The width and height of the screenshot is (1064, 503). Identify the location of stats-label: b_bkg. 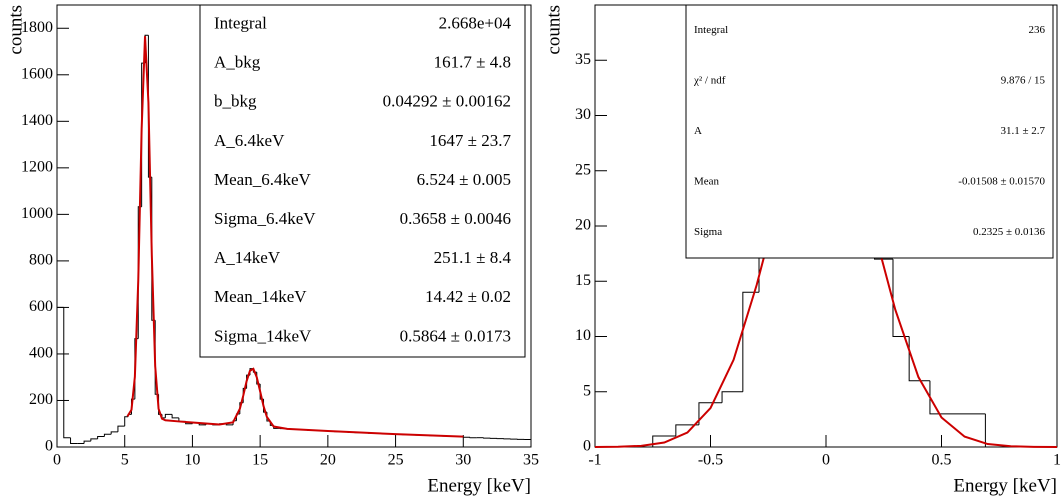
(235, 101).